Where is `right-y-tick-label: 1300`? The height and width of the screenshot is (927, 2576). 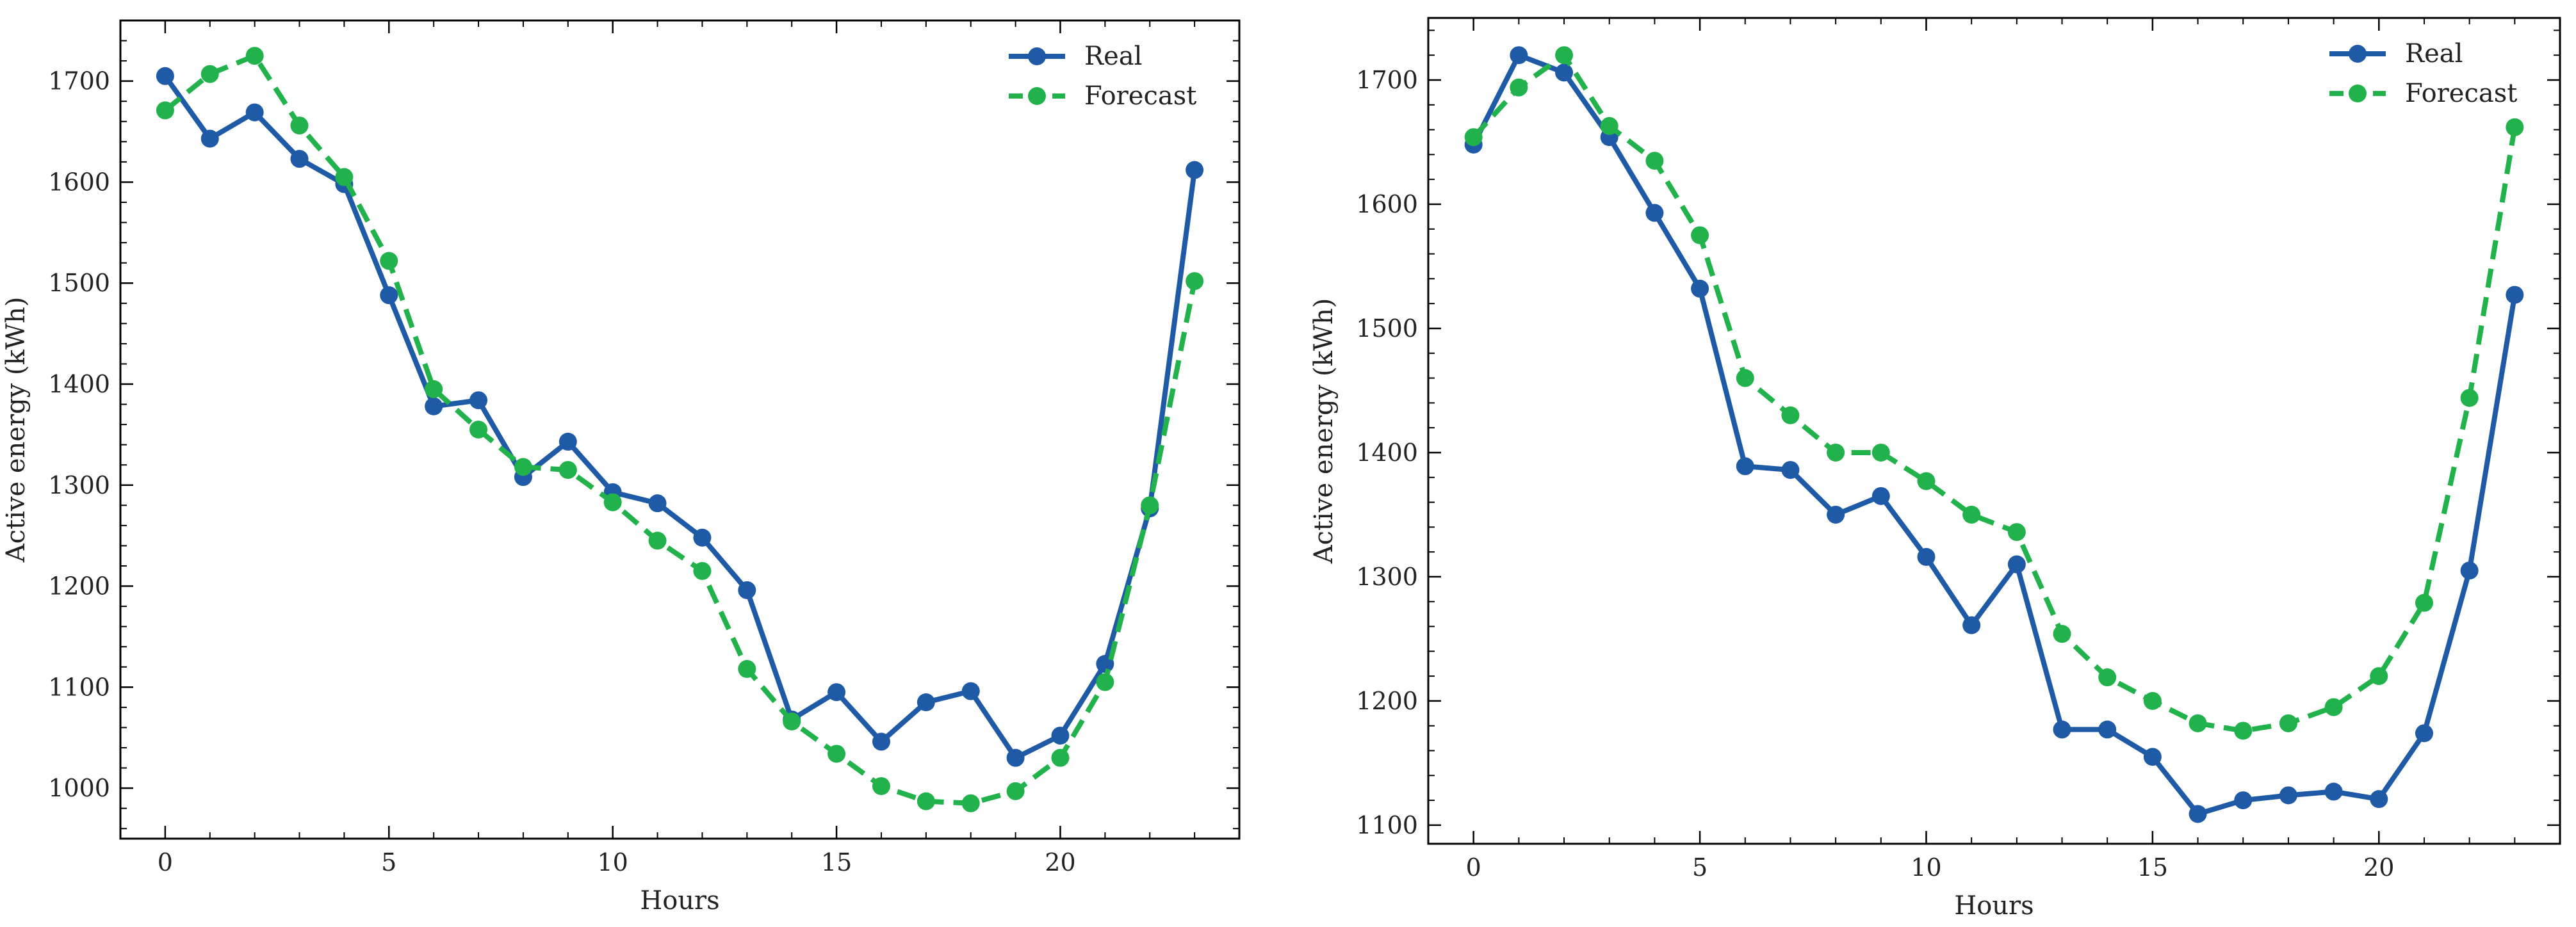 right-y-tick-label: 1300 is located at coordinates (1387, 577).